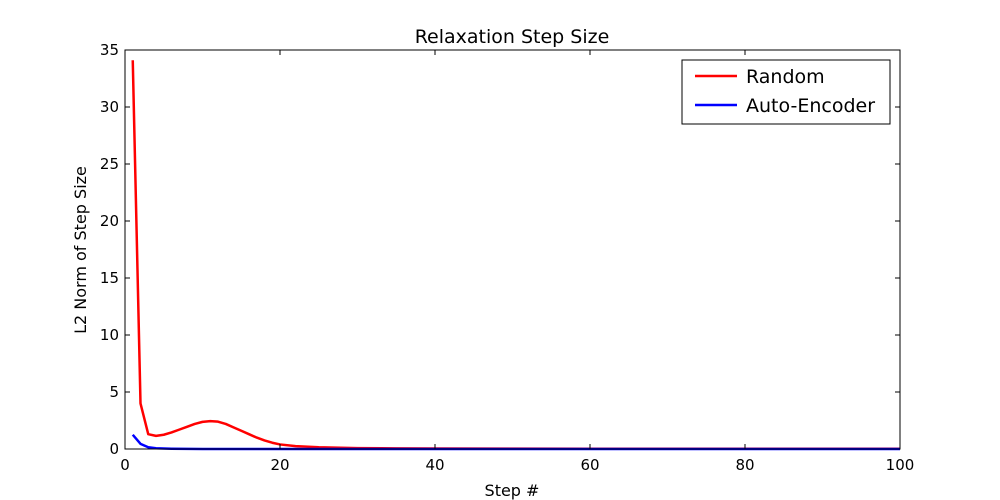 Image resolution: width=1000 pixels, height=500 pixels. Describe the element at coordinates (109, 107) in the screenshot. I see `y-tick-label: 30` at that location.